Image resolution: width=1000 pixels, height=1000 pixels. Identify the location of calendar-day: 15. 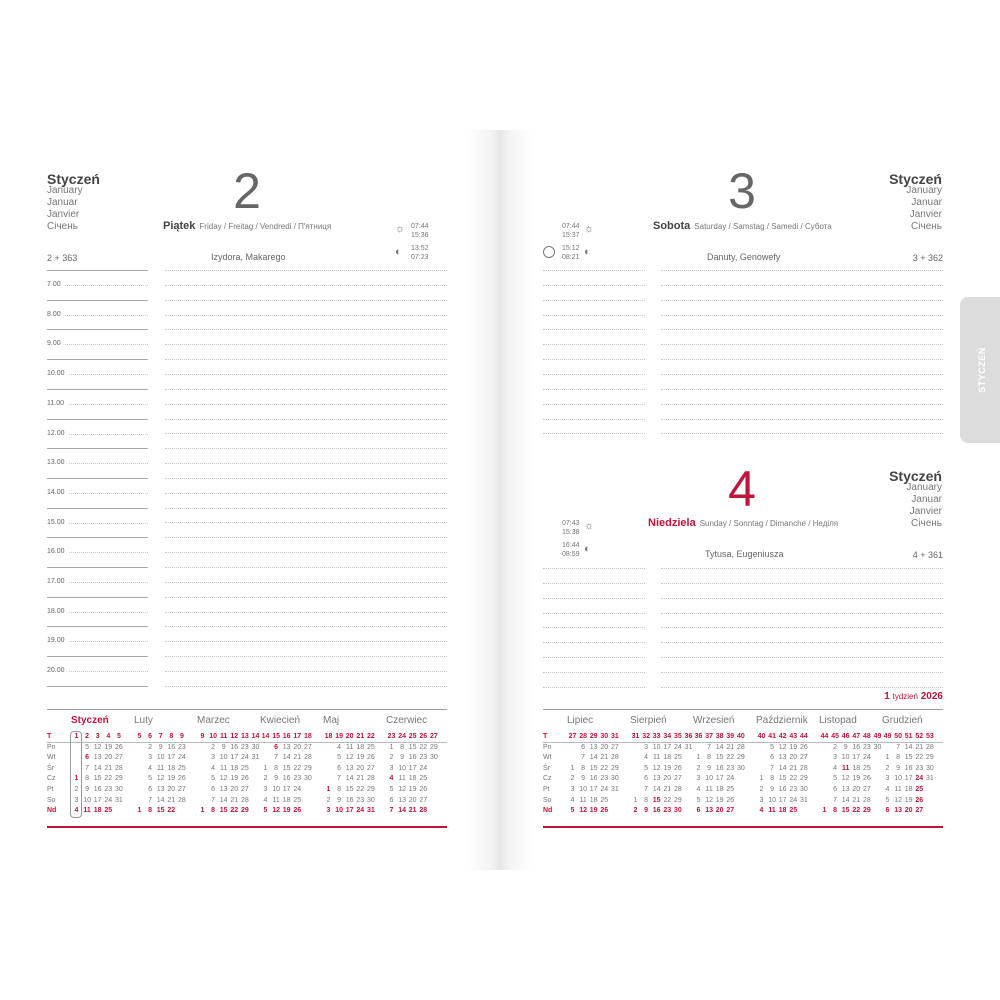
(97, 779).